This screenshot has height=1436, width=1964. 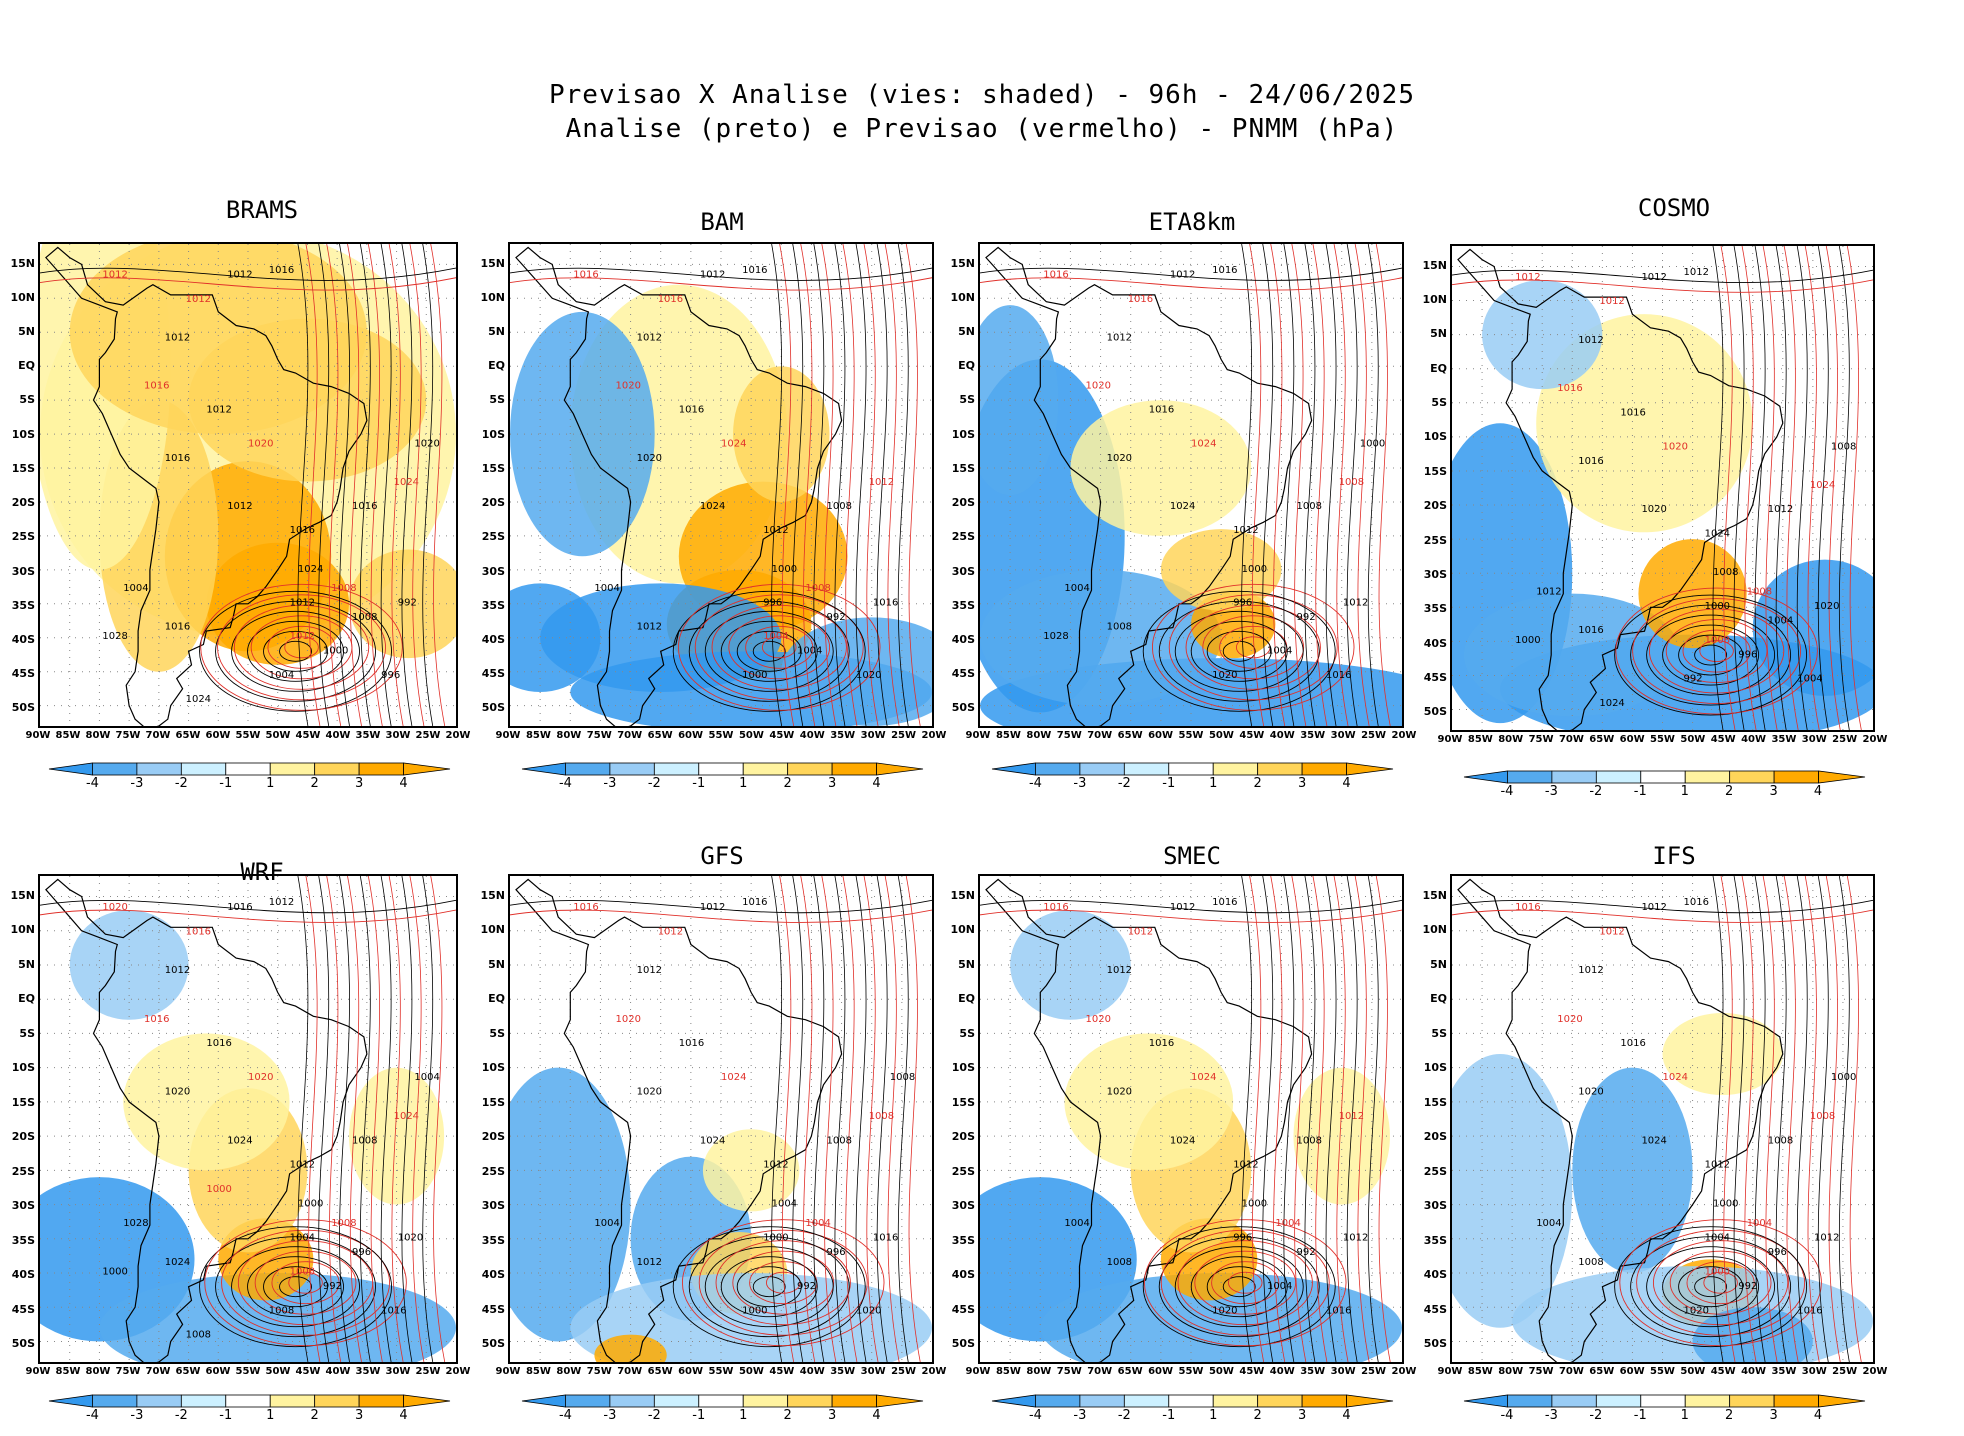 What do you see at coordinates (1192, 856) in the screenshot?
I see `panel-title: SMEC` at bounding box center [1192, 856].